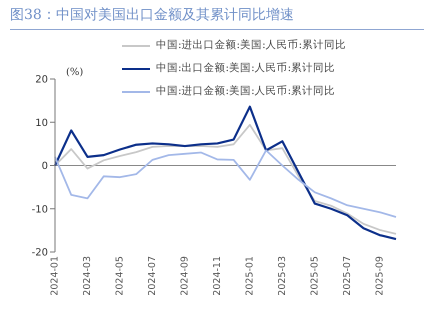 This screenshot has height=328, width=426. I want to click on x-tick-label: 2025-09, so click(380, 276).